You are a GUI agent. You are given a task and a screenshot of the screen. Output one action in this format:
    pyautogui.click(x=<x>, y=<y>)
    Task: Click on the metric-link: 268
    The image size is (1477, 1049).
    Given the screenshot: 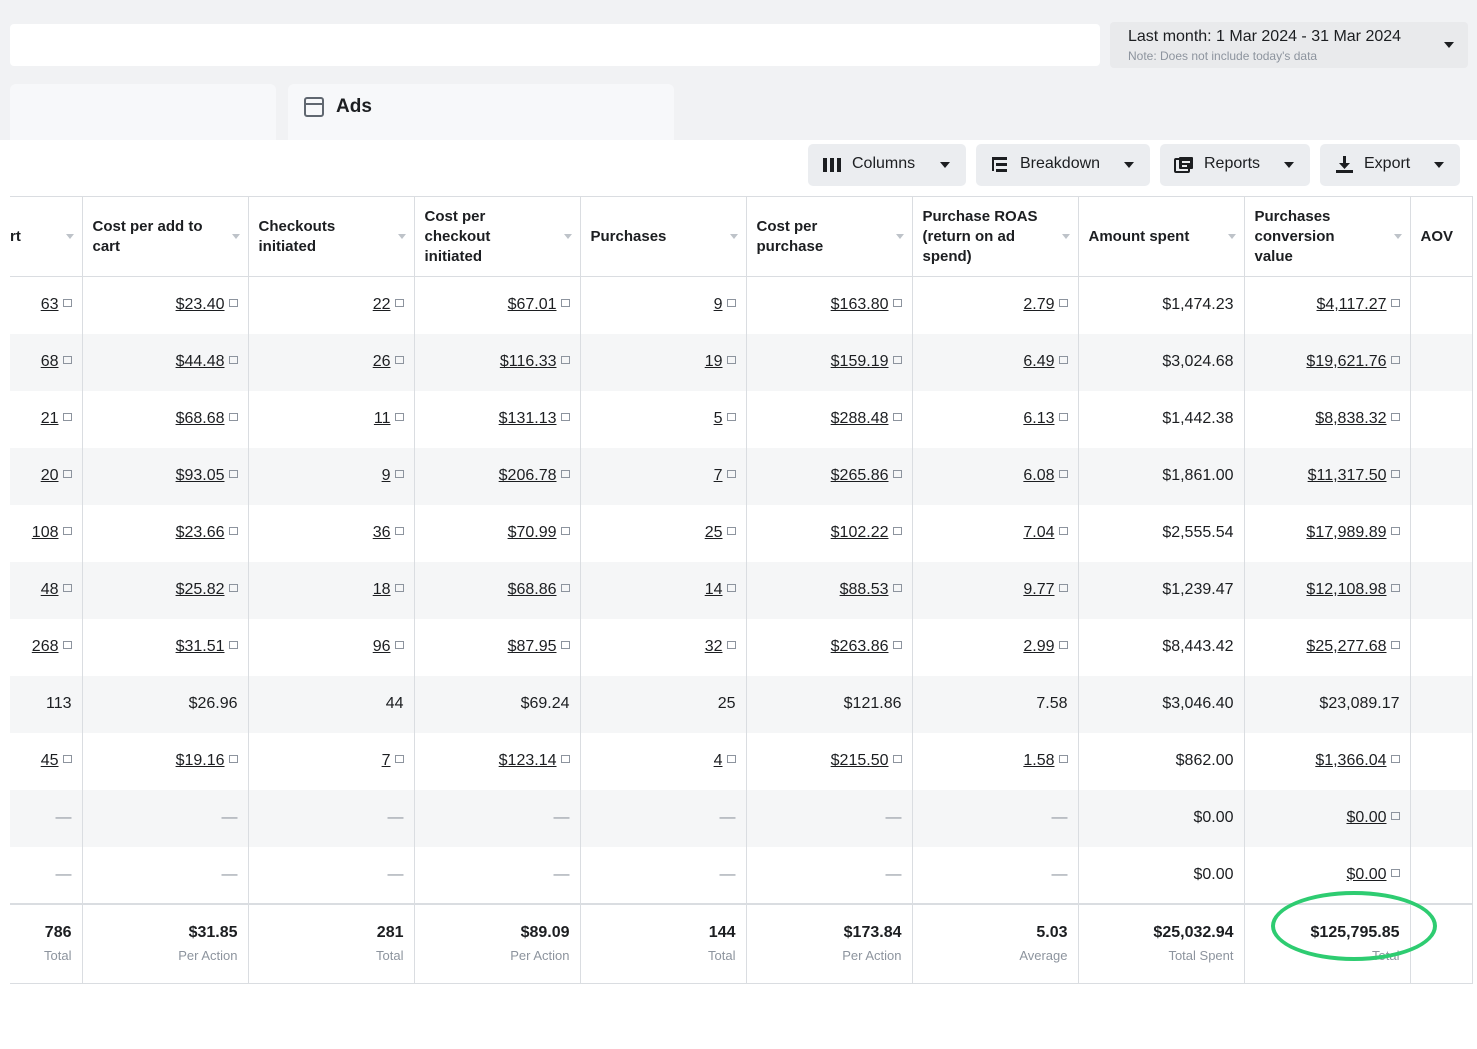 What is the action you would take?
    pyautogui.click(x=45, y=646)
    